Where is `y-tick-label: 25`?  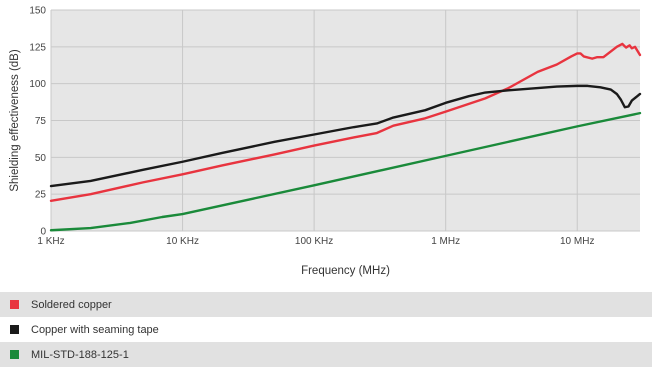
y-tick-label: 25 is located at coordinates (41, 195).